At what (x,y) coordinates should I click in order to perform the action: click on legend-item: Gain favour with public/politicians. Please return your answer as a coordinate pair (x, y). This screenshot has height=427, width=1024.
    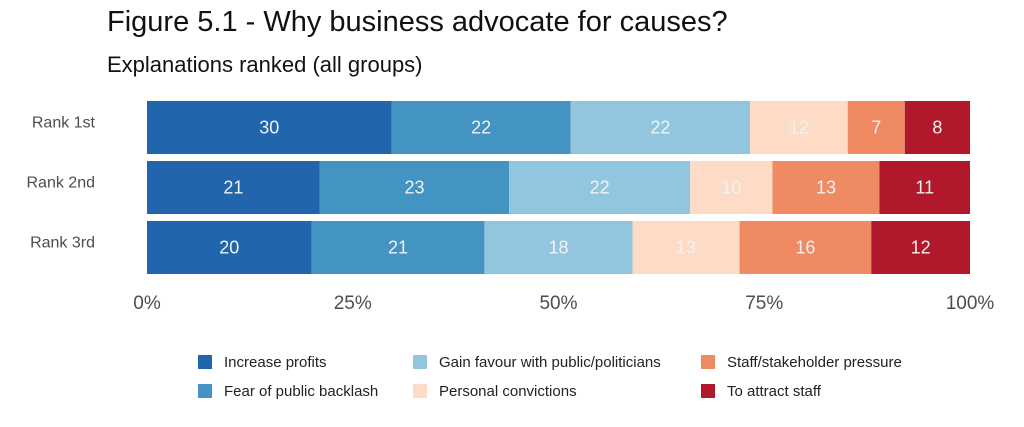
    Looking at the image, I should click on (537, 362).